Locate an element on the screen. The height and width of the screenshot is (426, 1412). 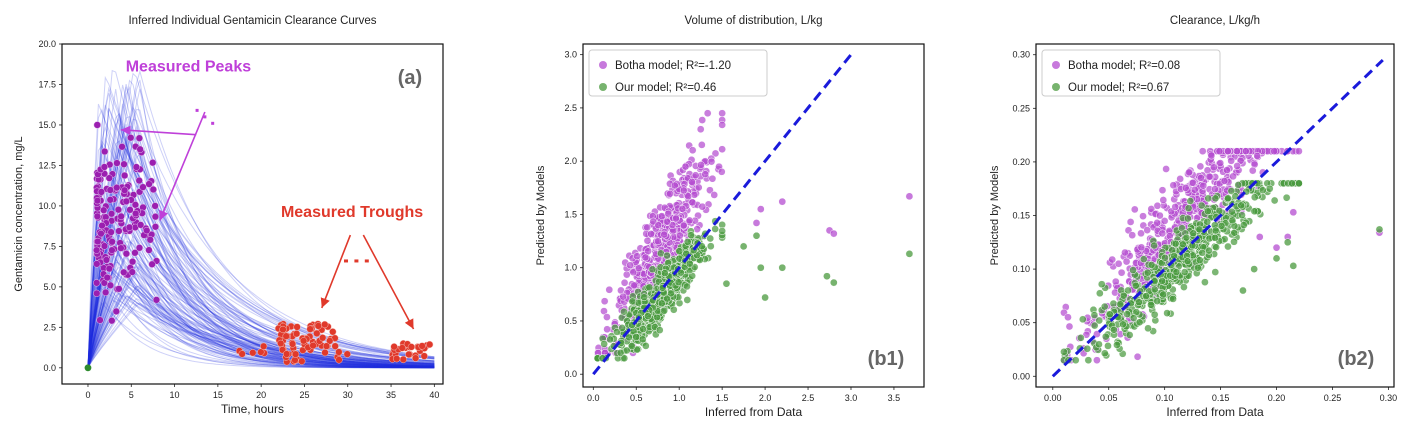
y-tick-label: 12.5 is located at coordinates (47, 165).